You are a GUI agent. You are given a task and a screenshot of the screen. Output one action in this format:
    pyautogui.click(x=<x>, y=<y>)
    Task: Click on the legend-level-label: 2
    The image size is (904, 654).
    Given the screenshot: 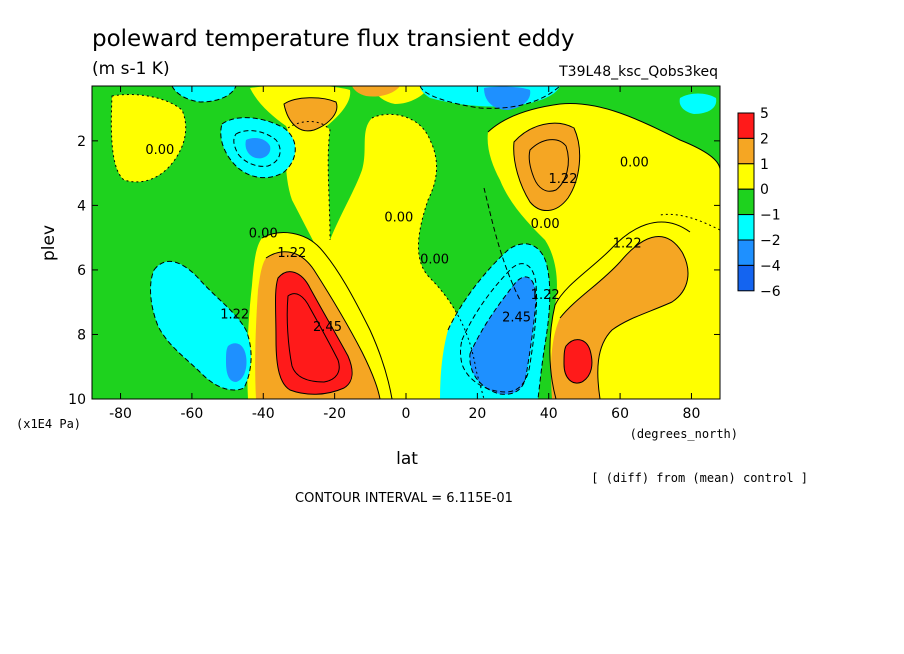 What is the action you would take?
    pyautogui.click(x=764, y=139)
    